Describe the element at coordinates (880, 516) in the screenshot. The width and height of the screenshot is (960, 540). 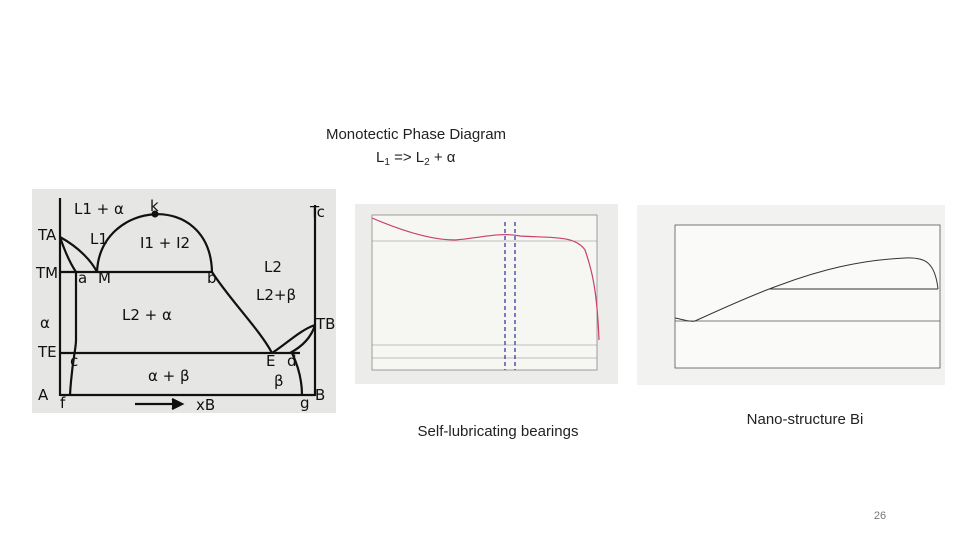
I see `page-number: 26` at that location.